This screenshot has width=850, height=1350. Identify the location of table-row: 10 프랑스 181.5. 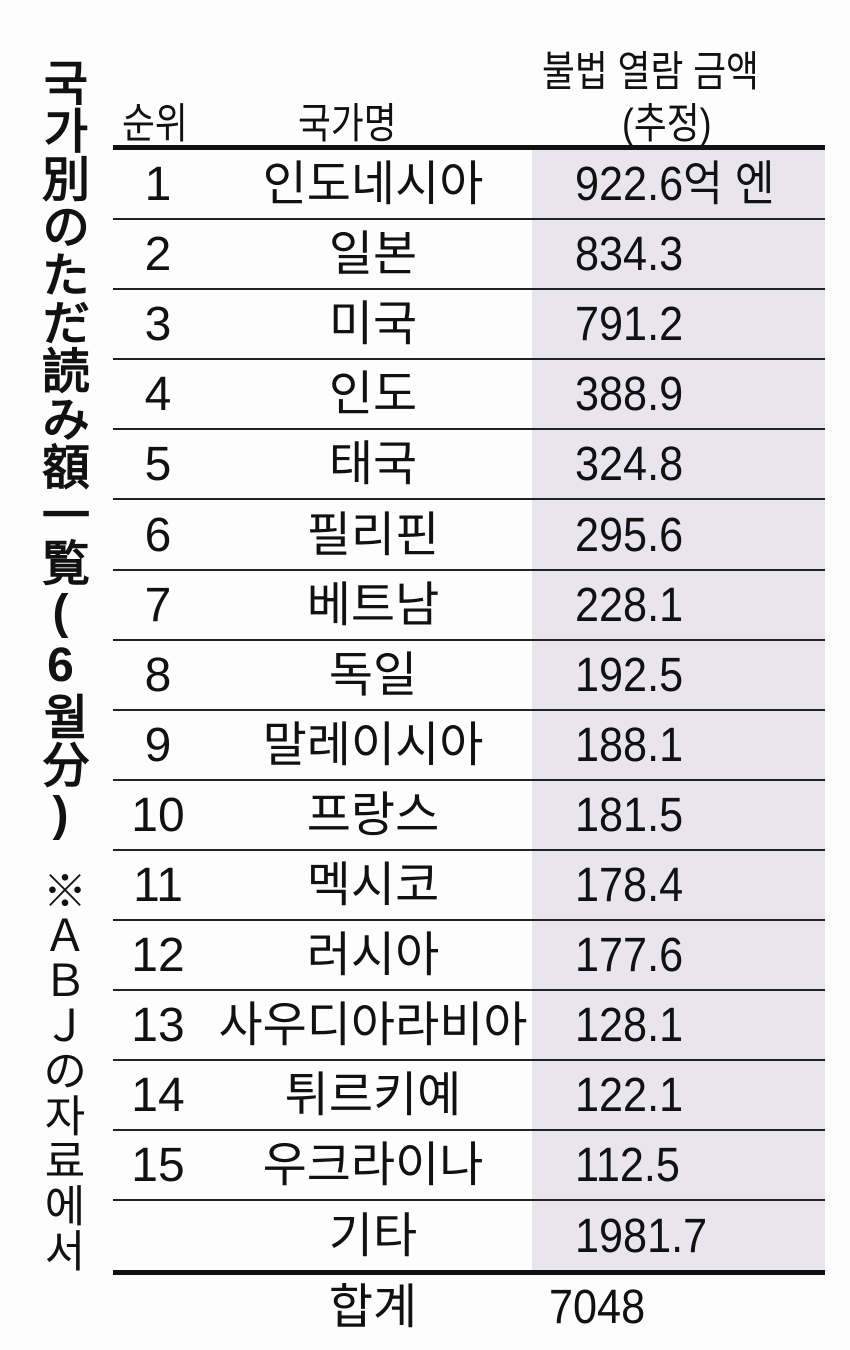
(469, 816).